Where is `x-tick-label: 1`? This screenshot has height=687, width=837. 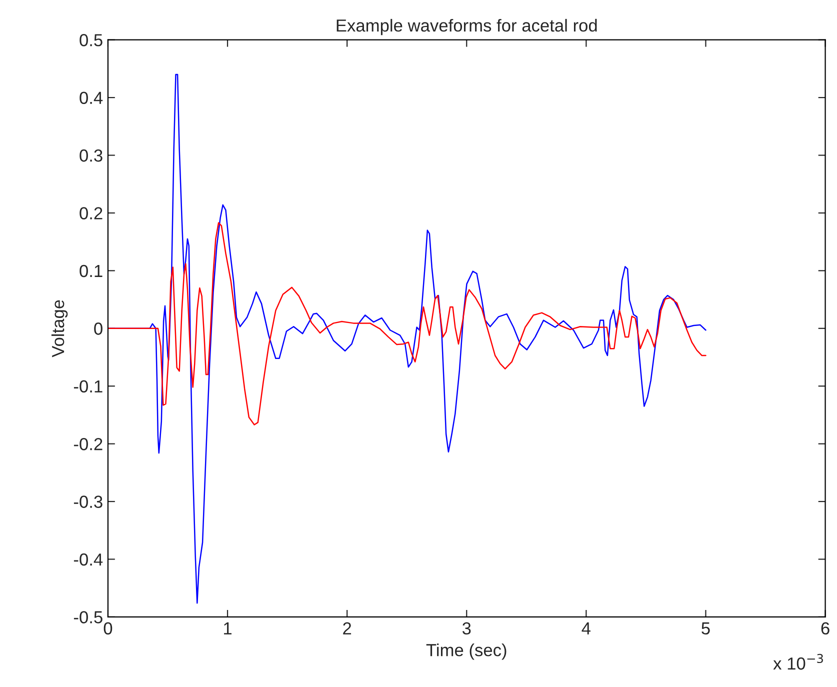 x-tick-label: 1 is located at coordinates (228, 628).